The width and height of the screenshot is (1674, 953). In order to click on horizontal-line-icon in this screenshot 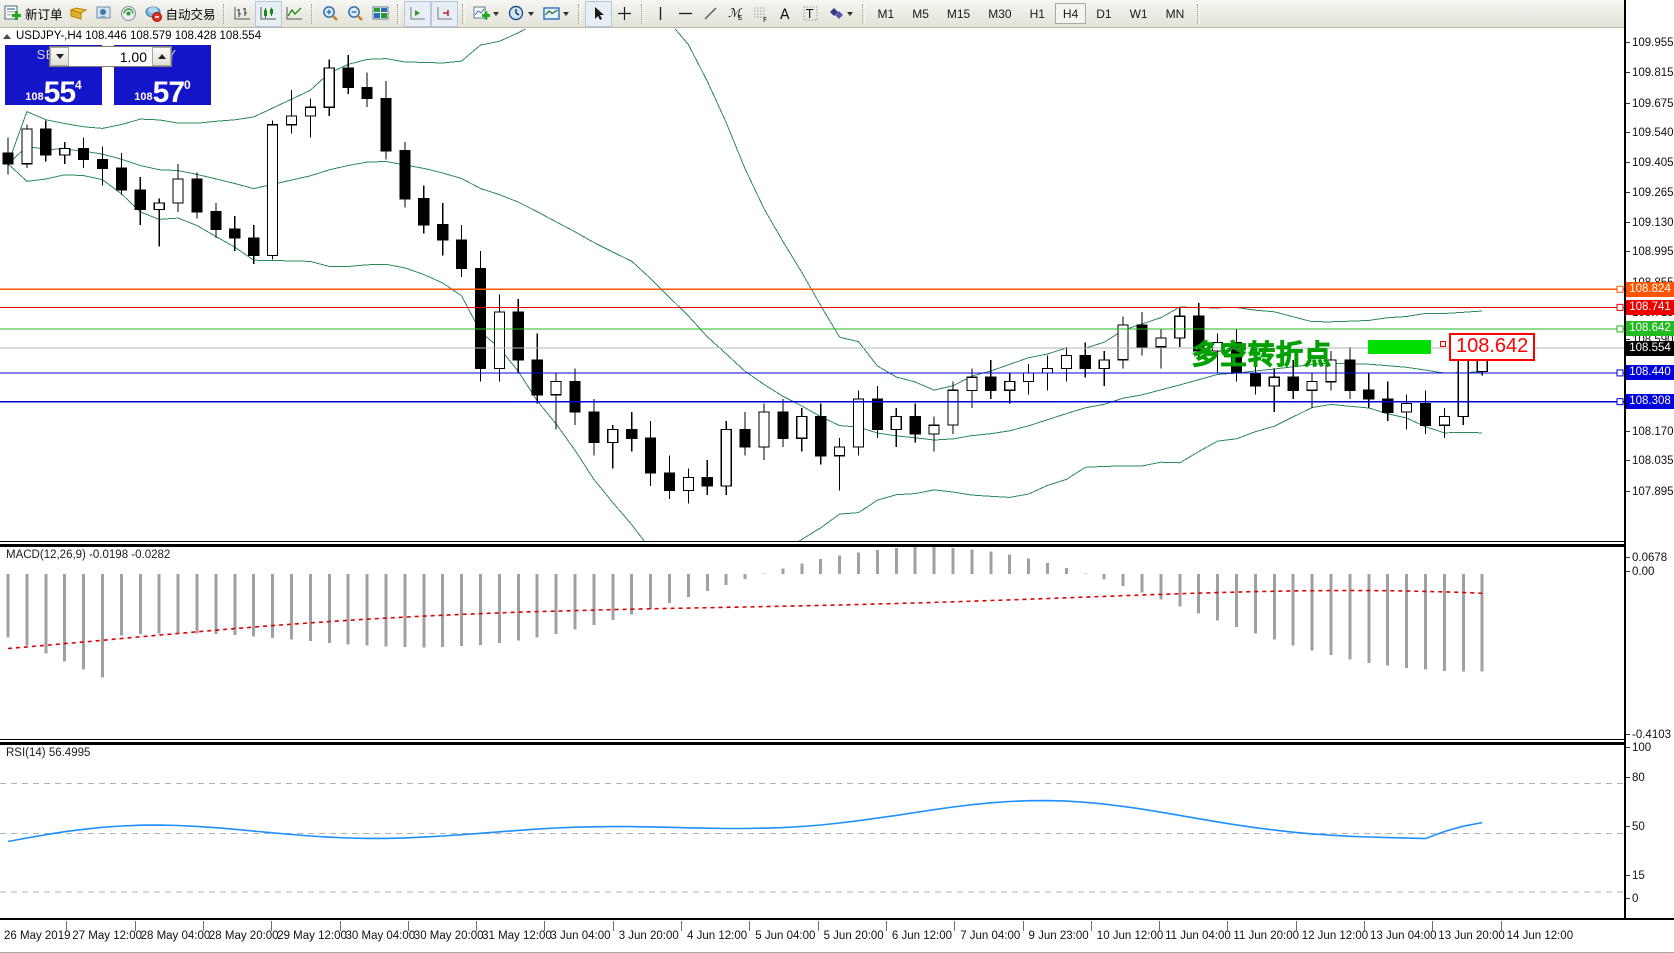, I will do `click(685, 13)`.